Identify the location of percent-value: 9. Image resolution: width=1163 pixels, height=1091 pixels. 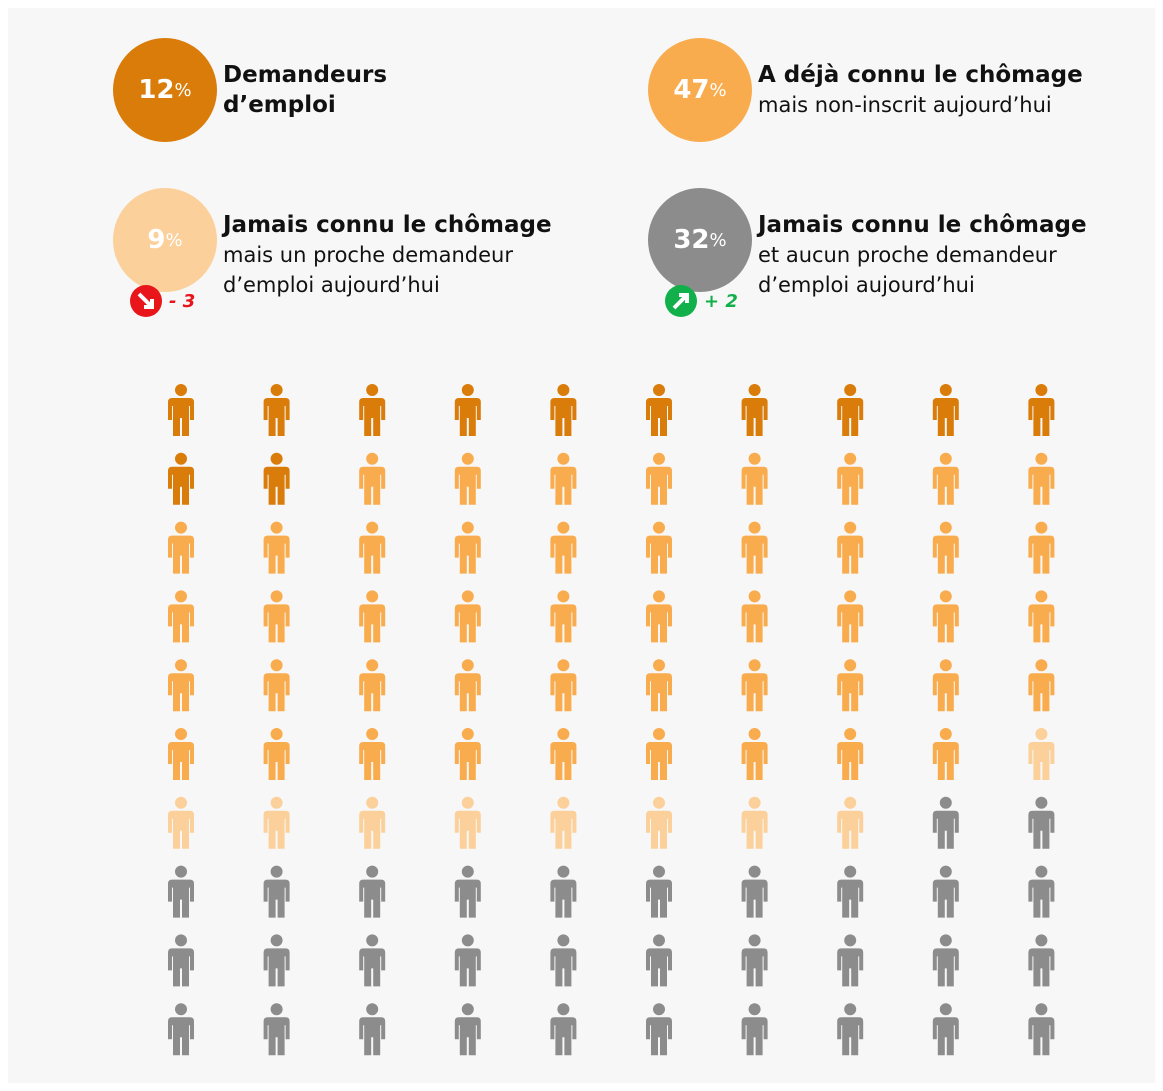
(156, 240).